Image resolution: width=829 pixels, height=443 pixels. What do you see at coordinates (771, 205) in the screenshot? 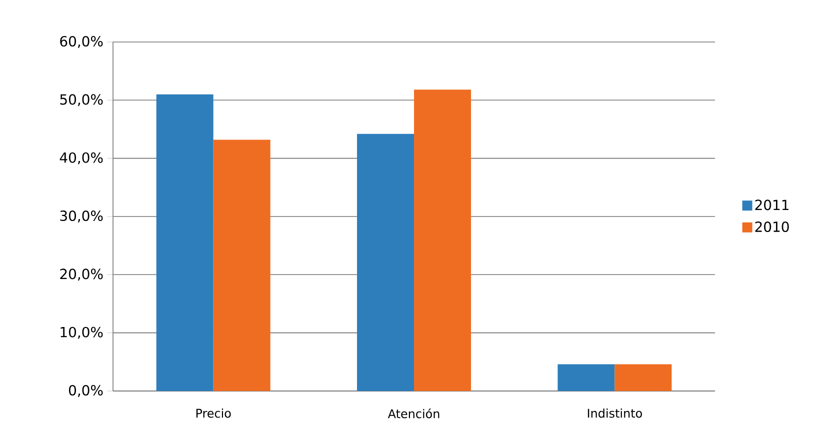
I see `legend-label: 2011` at bounding box center [771, 205].